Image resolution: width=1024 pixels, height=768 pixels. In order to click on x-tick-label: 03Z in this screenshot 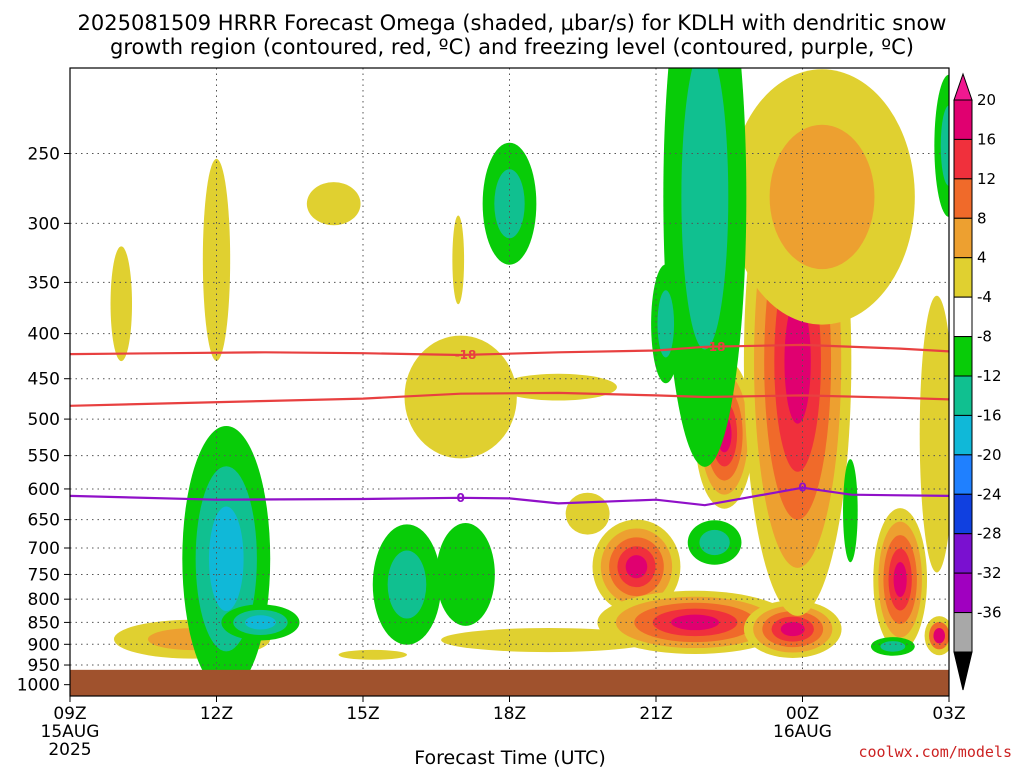, I will do `click(948, 714)`.